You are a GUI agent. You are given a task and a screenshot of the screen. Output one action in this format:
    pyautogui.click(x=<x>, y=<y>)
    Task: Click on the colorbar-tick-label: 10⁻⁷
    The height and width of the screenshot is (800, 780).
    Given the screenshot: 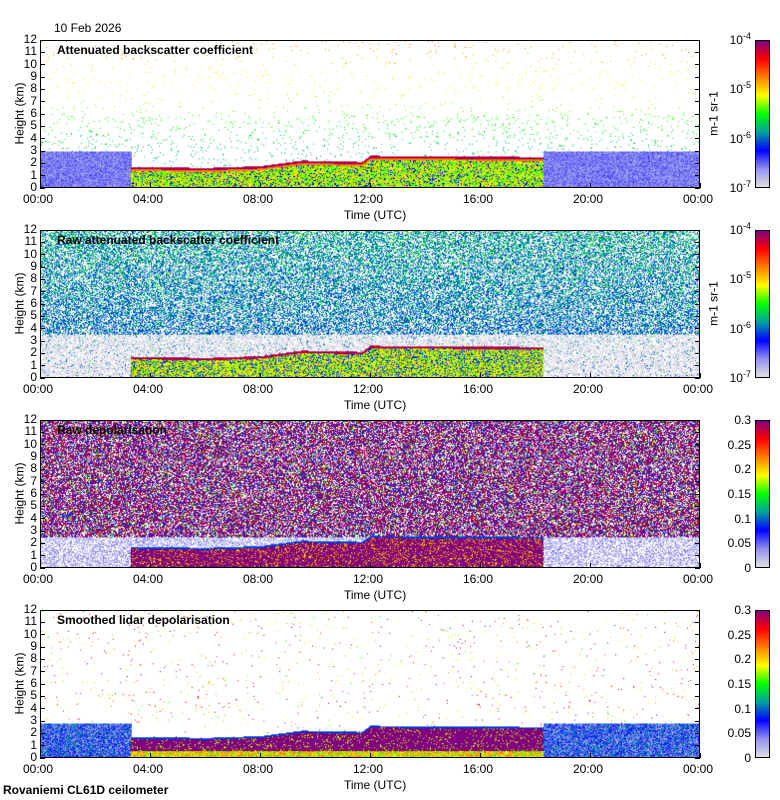 What is the action you would take?
    pyautogui.click(x=740, y=377)
    